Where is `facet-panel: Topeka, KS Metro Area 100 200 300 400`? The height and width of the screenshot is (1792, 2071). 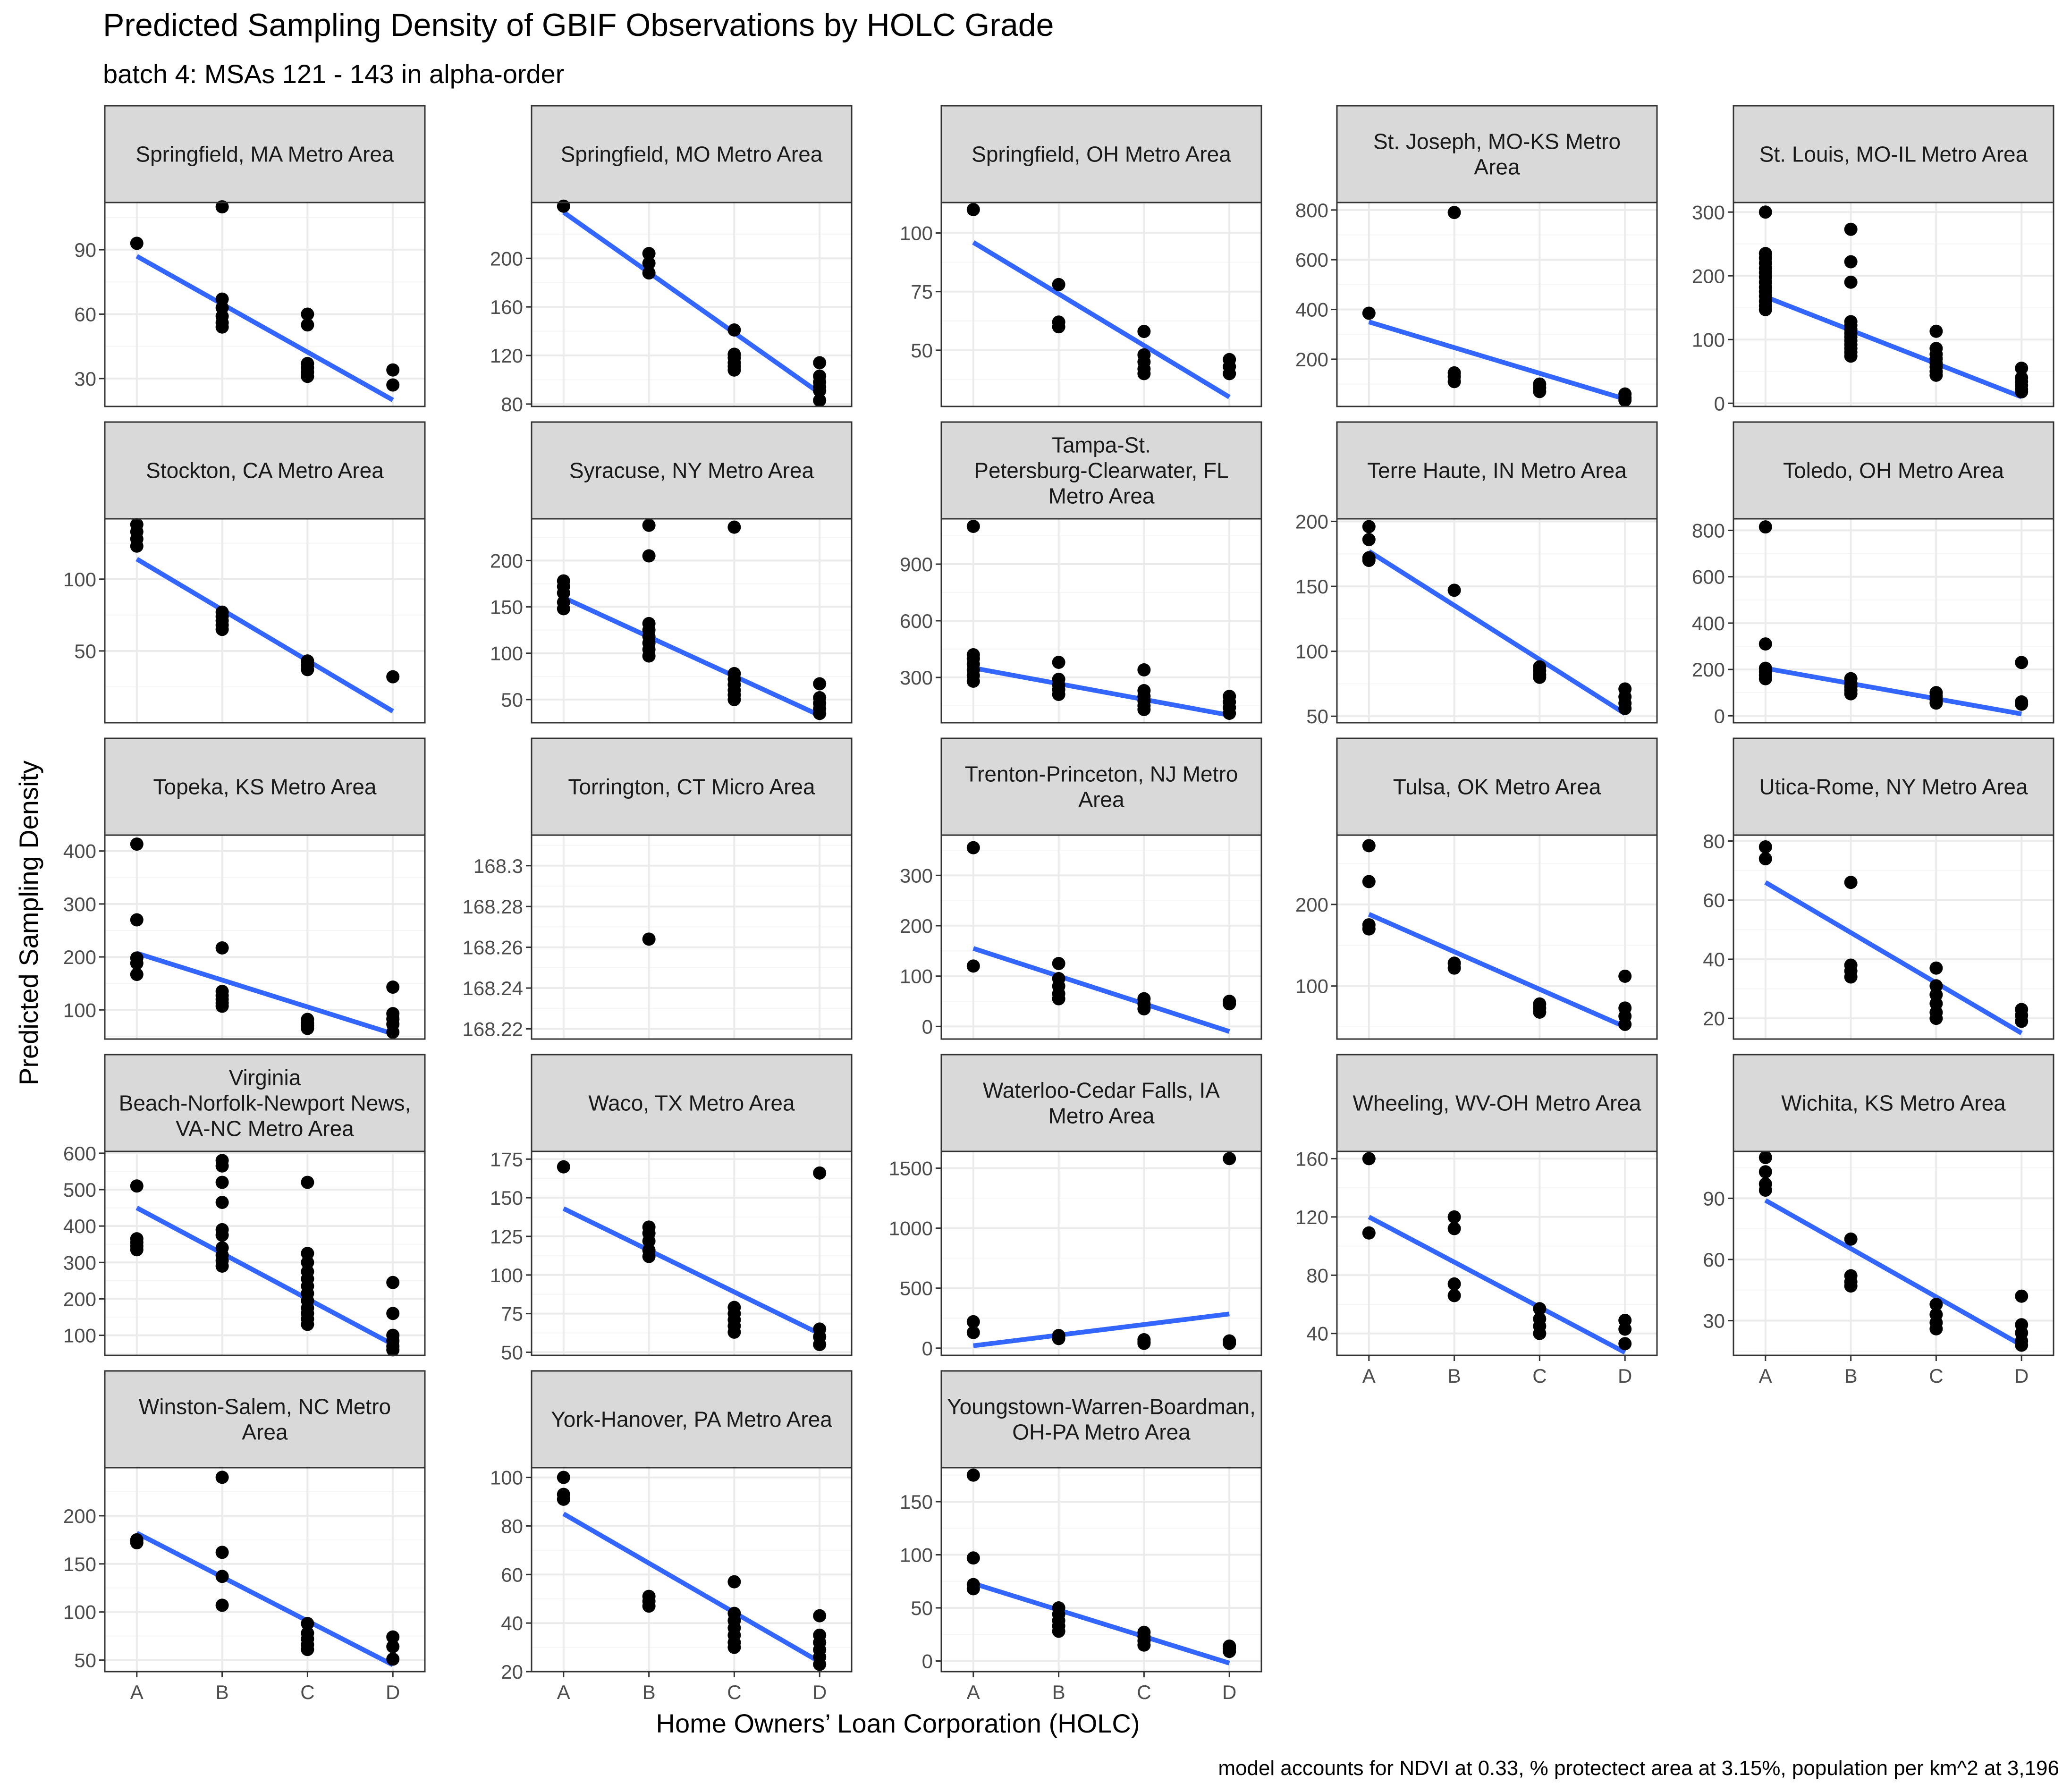
facet-panel: Topeka, KS Metro Area 100 200 300 400 is located at coordinates (244, 888).